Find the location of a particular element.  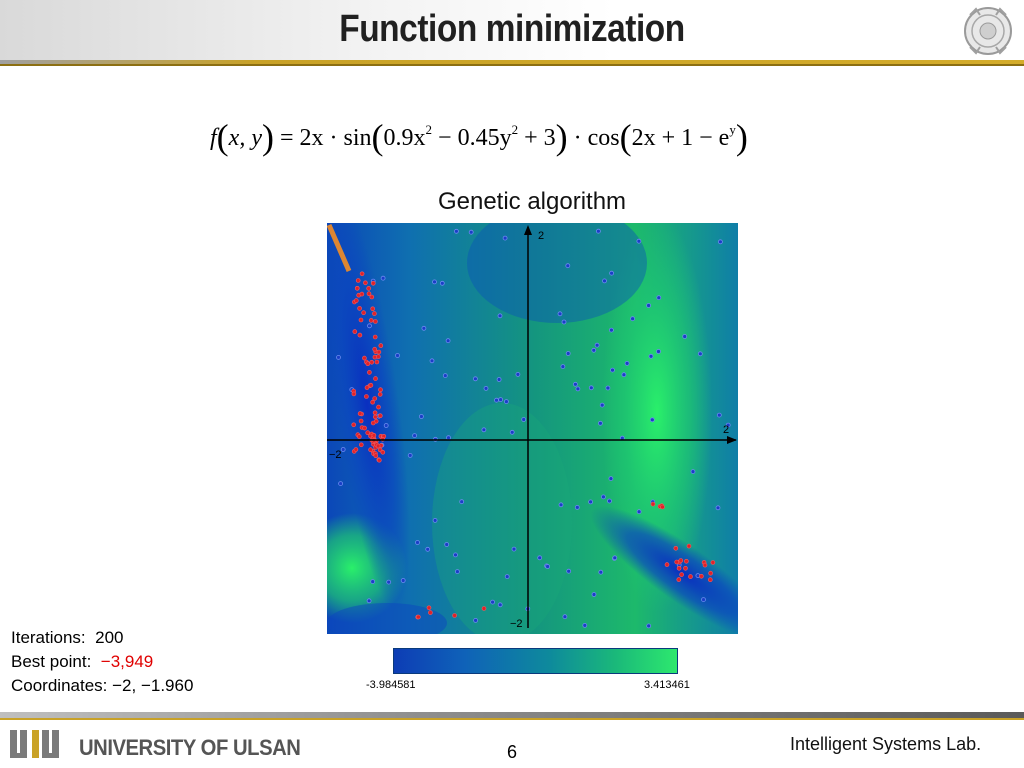

iterations-label: Iterations: is located at coordinates (48, 637).